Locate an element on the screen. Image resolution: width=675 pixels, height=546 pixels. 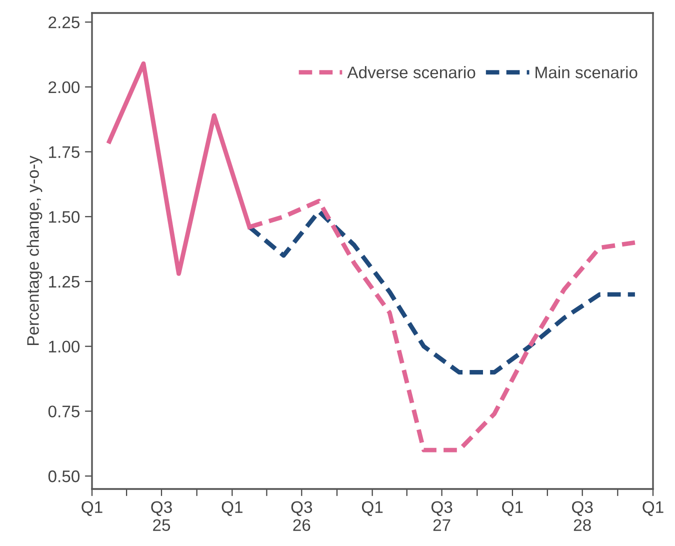
y-tick-label: 0.75 is located at coordinates (64, 412).